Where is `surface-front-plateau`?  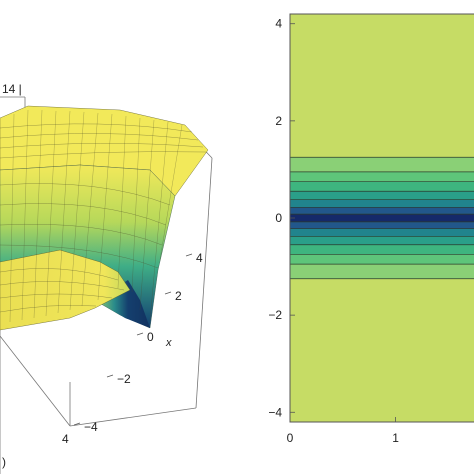 surface-front-plateau is located at coordinates (65, 290).